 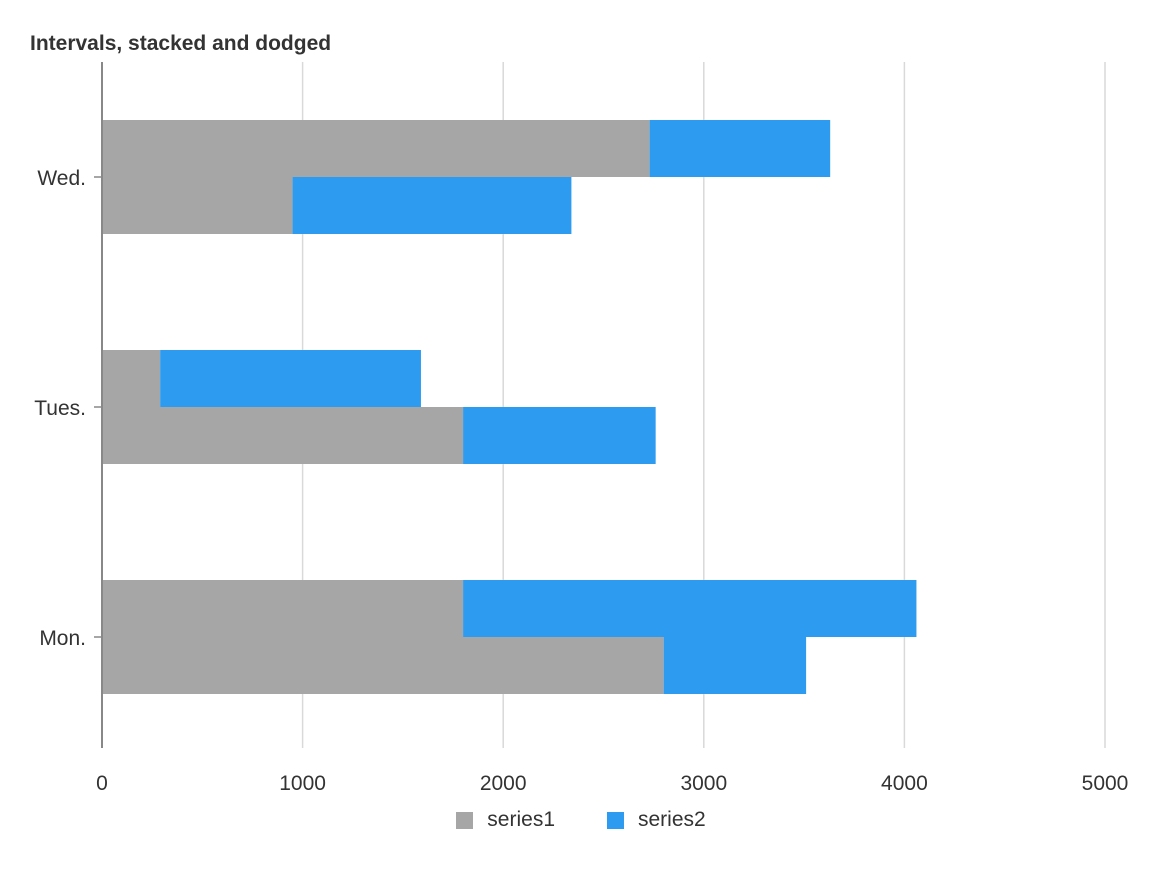 What do you see at coordinates (503, 783) in the screenshot?
I see `x-tick-label: 2000` at bounding box center [503, 783].